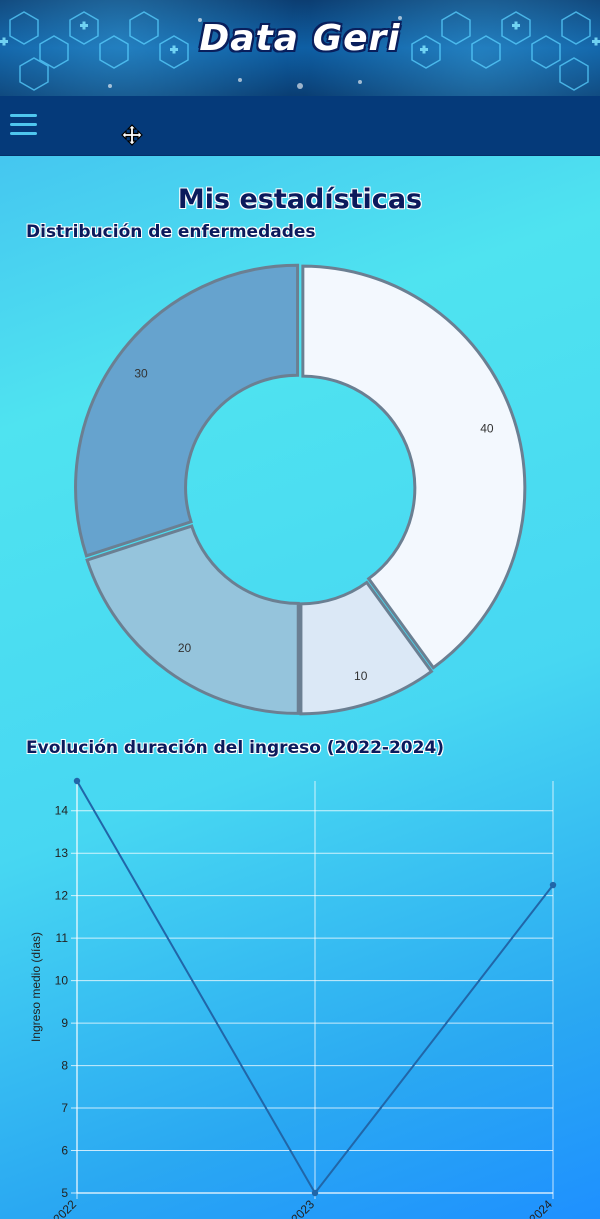 Image resolution: width=600 pixels, height=1219 pixels. What do you see at coordinates (361, 676) in the screenshot?
I see `donut-slice-label: 10` at bounding box center [361, 676].